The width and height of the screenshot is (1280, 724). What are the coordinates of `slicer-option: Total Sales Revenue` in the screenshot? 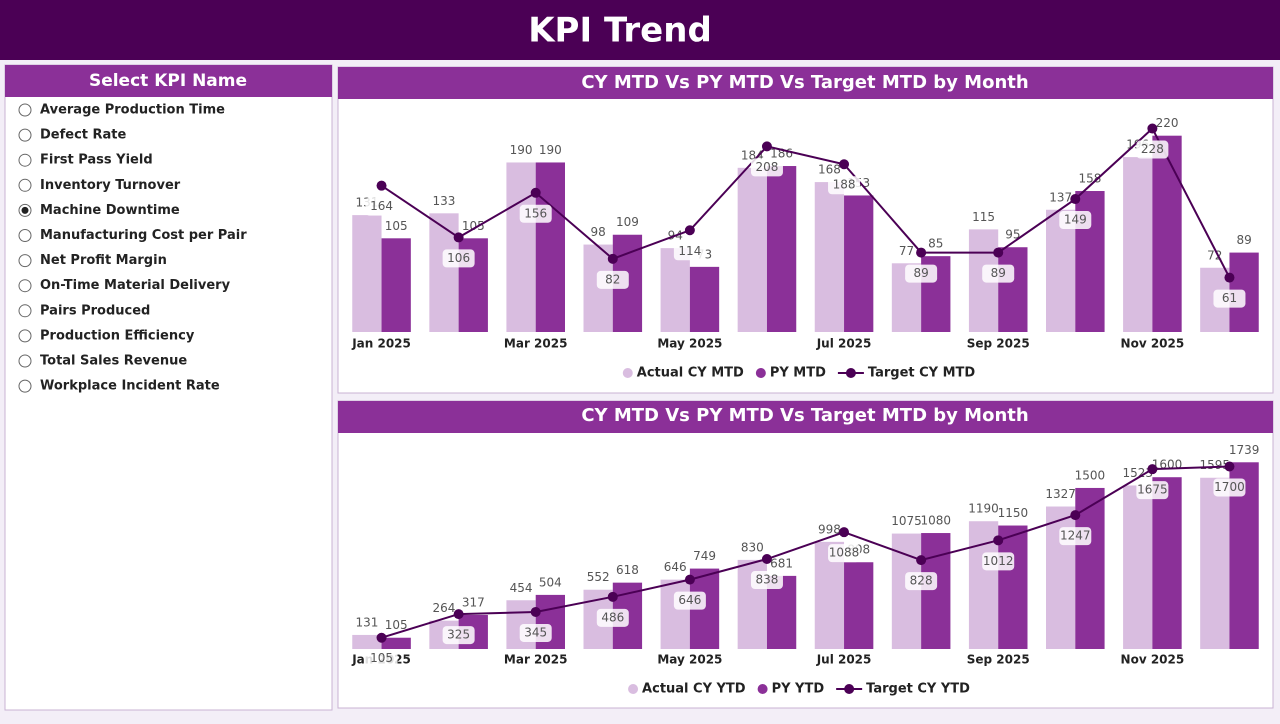 It's located at (113, 361).